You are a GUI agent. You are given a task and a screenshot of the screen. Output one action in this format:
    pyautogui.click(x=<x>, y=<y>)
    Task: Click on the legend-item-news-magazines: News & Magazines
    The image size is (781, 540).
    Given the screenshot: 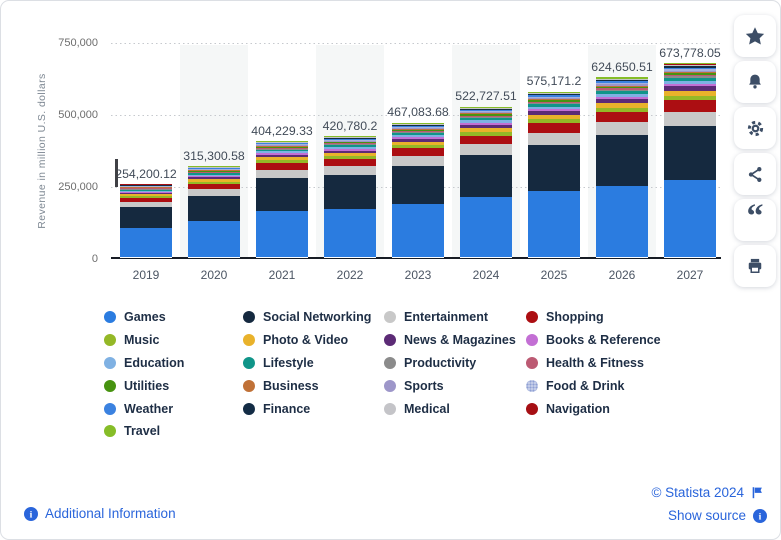 What is the action you would take?
    pyautogui.click(x=455, y=340)
    